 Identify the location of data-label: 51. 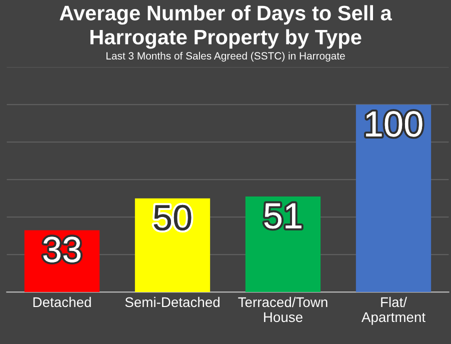
(283, 216).